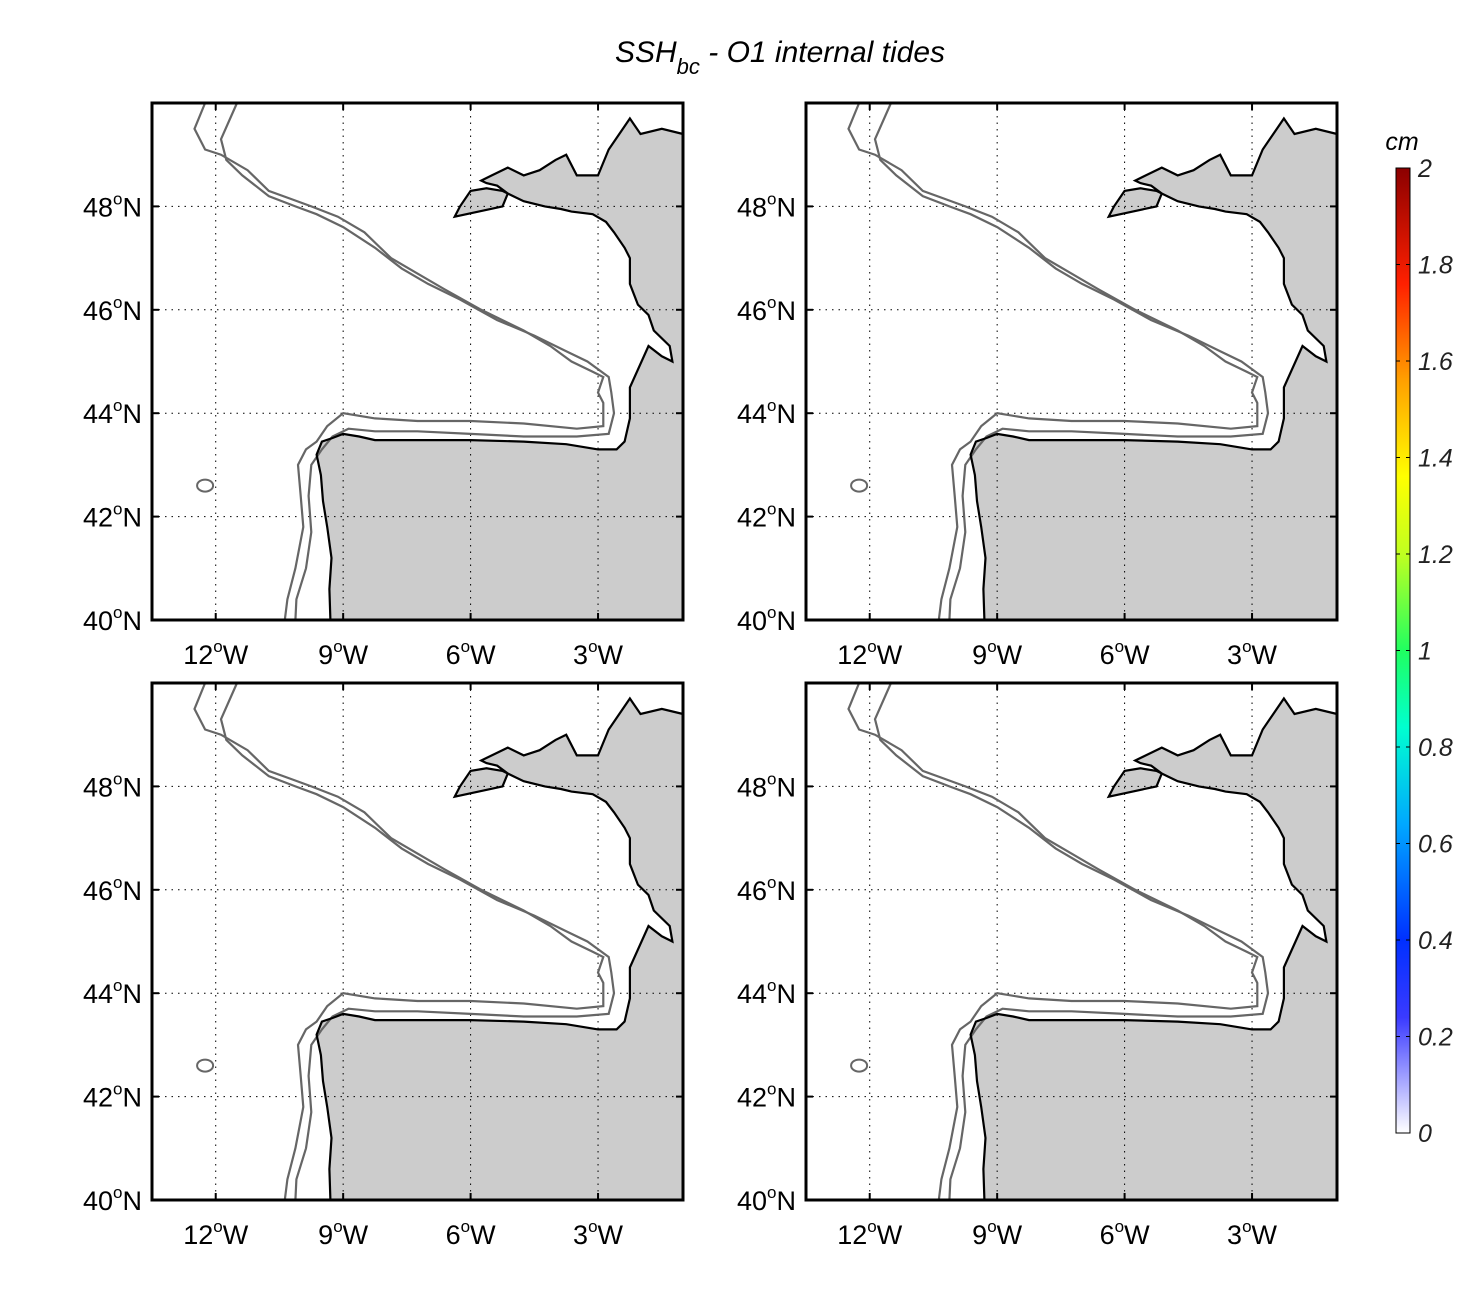  What do you see at coordinates (1435, 555) in the screenshot?
I see `colorbar-tick-label: 1.2` at bounding box center [1435, 555].